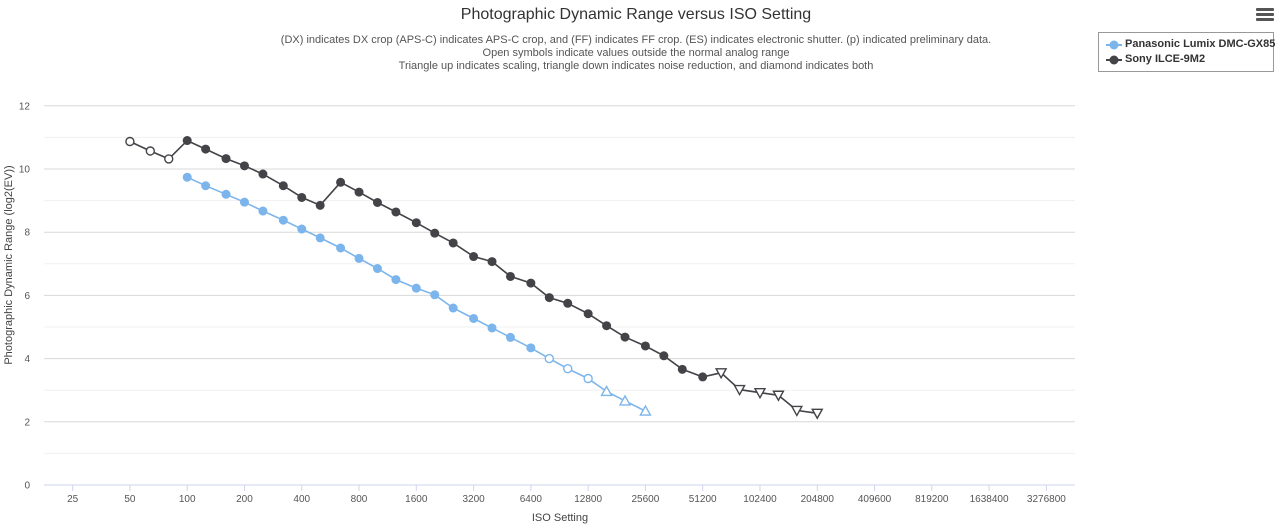  I want to click on x-tick-label: 1638400, so click(989, 499).